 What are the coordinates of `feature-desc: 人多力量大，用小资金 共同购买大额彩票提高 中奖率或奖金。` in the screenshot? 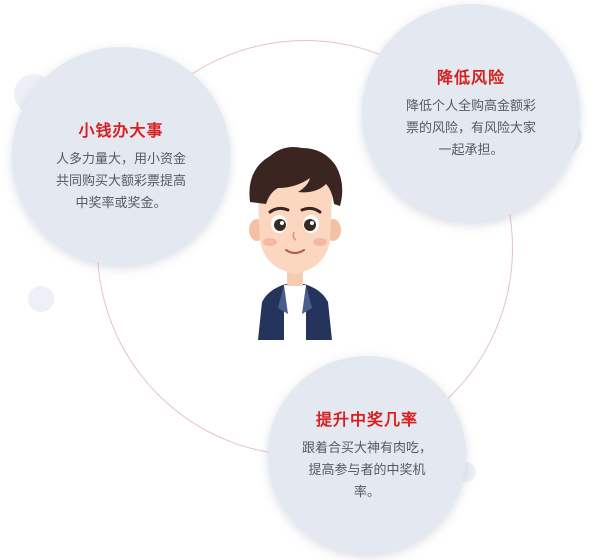 It's located at (120, 181).